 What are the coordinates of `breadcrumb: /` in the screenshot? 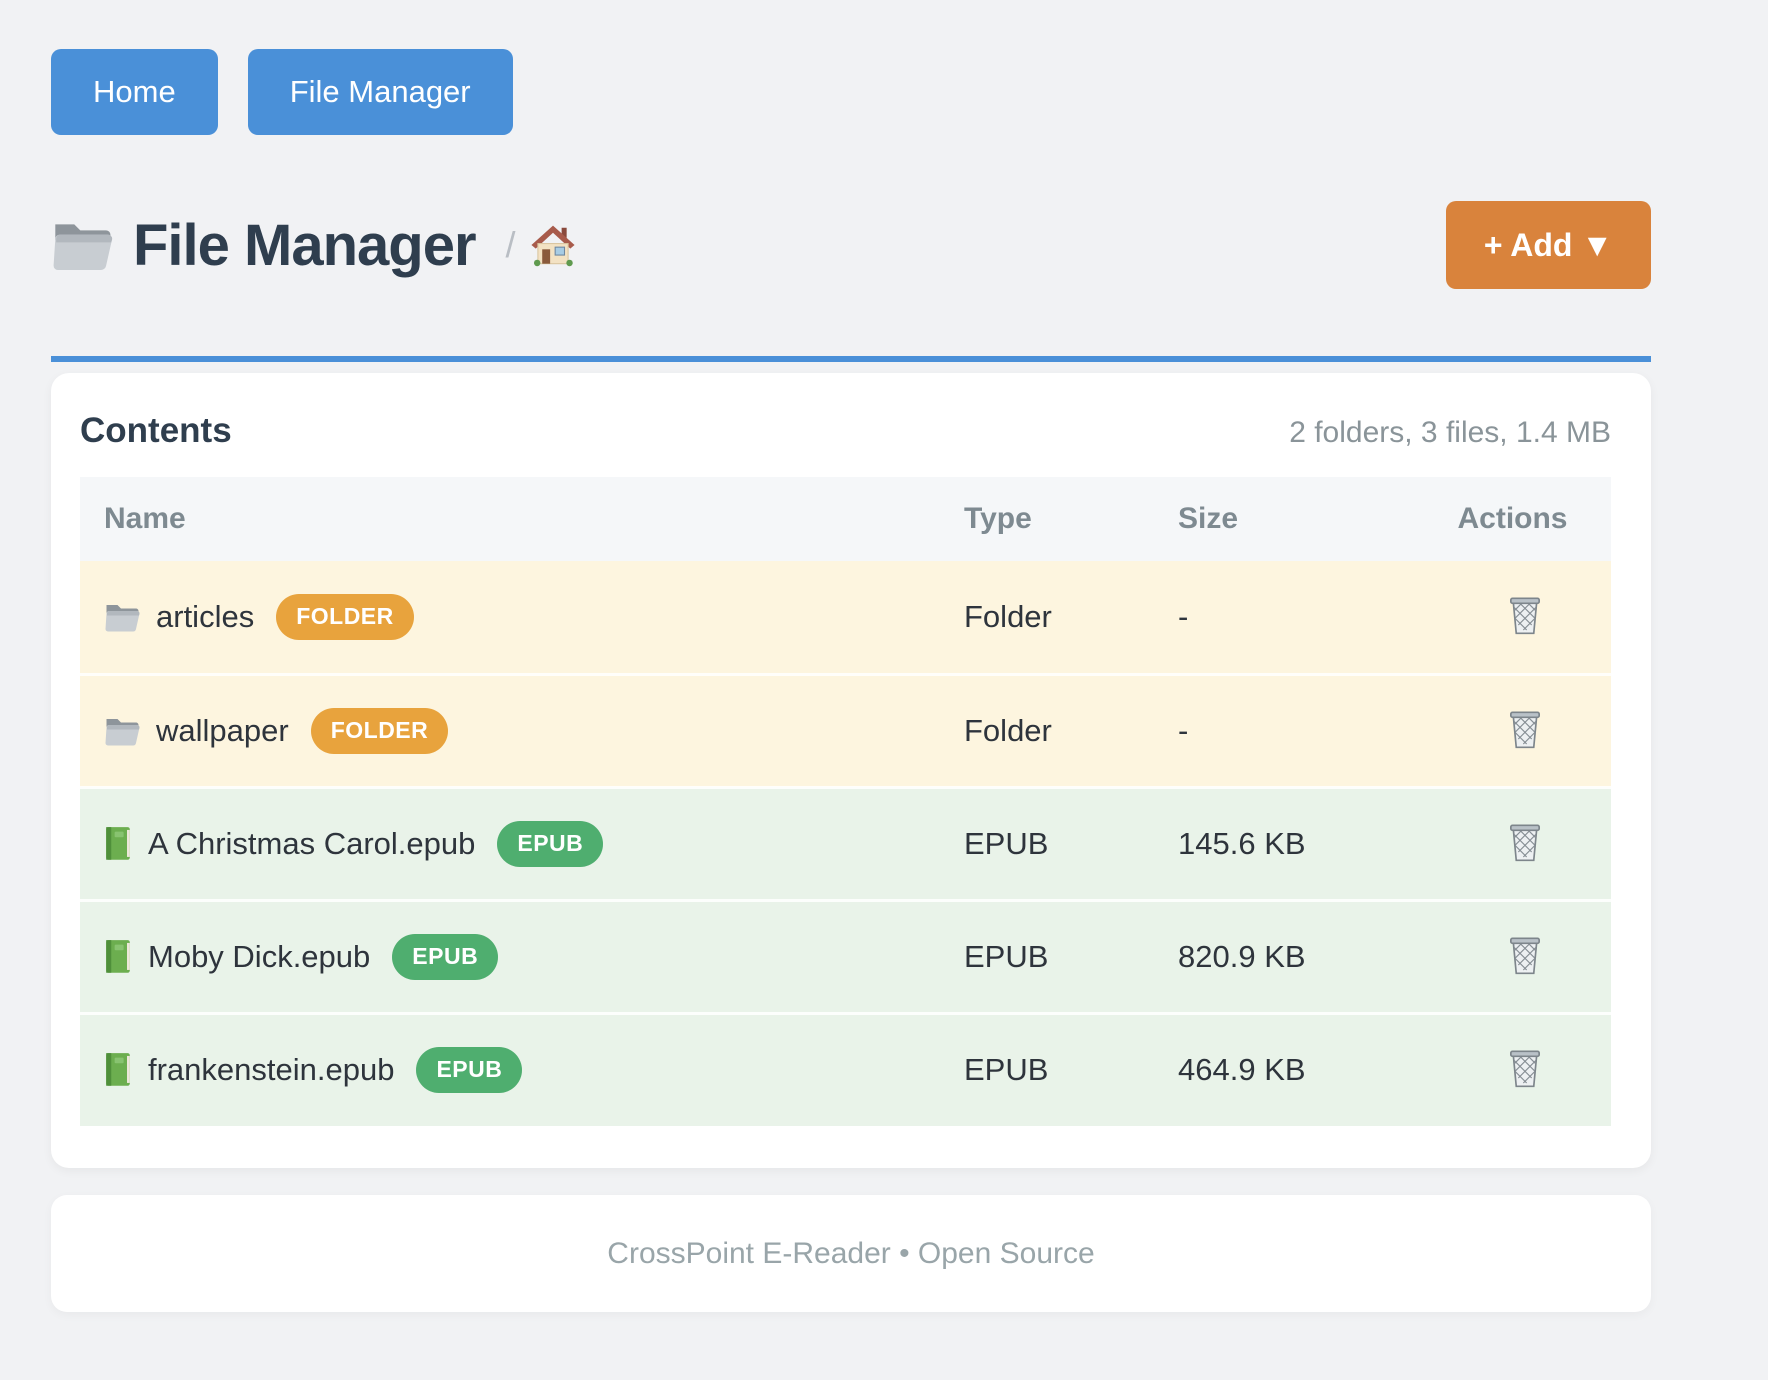 It's located at (541, 245).